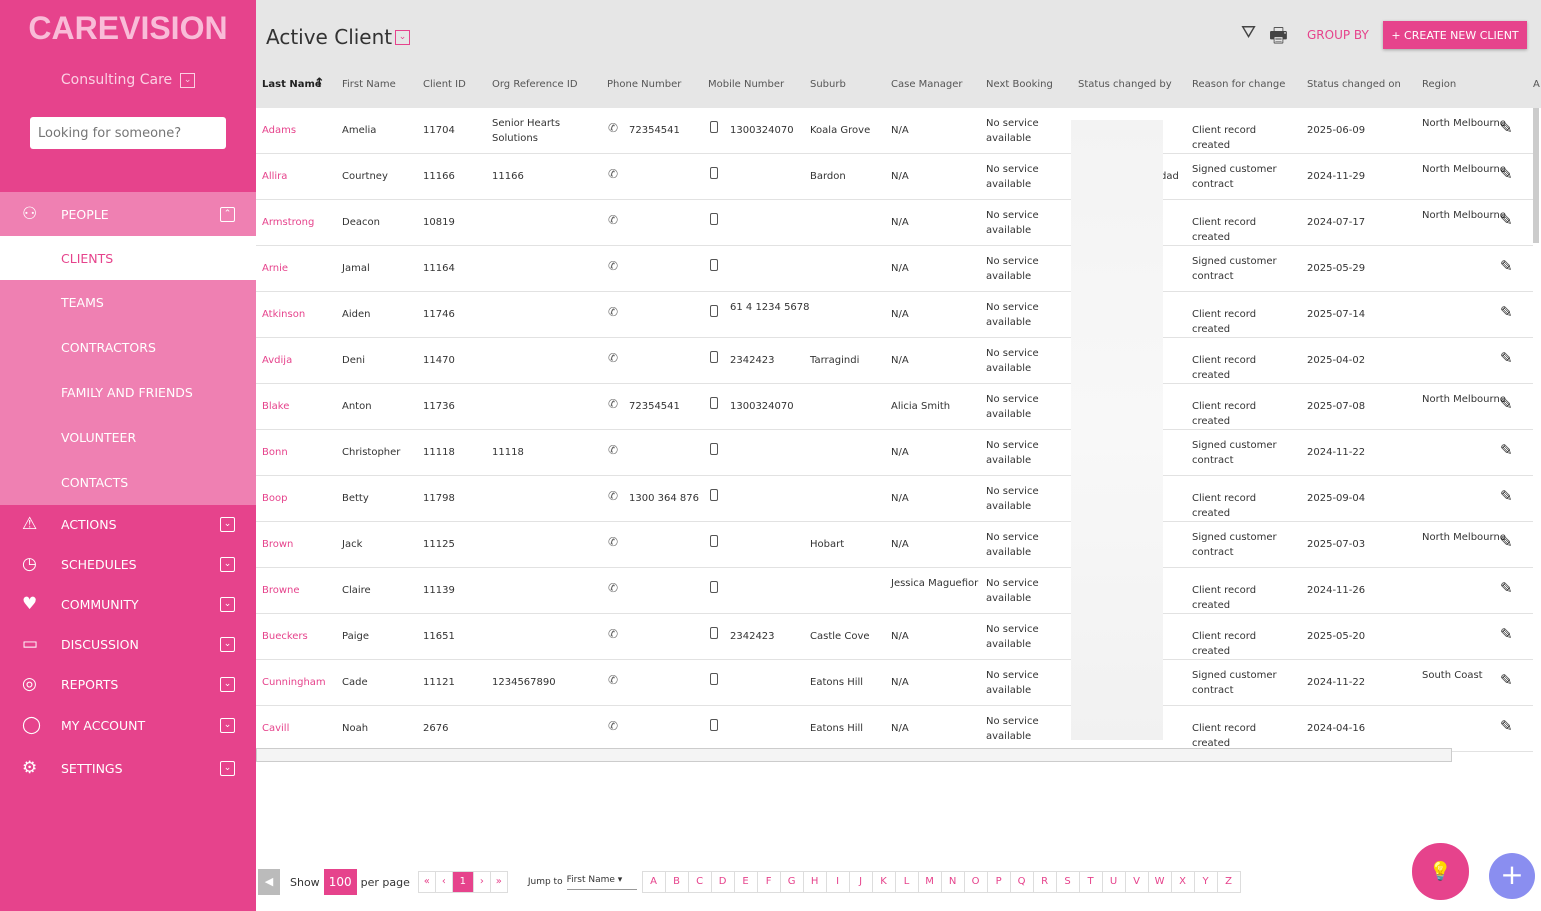 Image resolution: width=1541 pixels, height=911 pixels. I want to click on create-new-client-button: + CREATE NEW CLIENT, so click(1455, 35).